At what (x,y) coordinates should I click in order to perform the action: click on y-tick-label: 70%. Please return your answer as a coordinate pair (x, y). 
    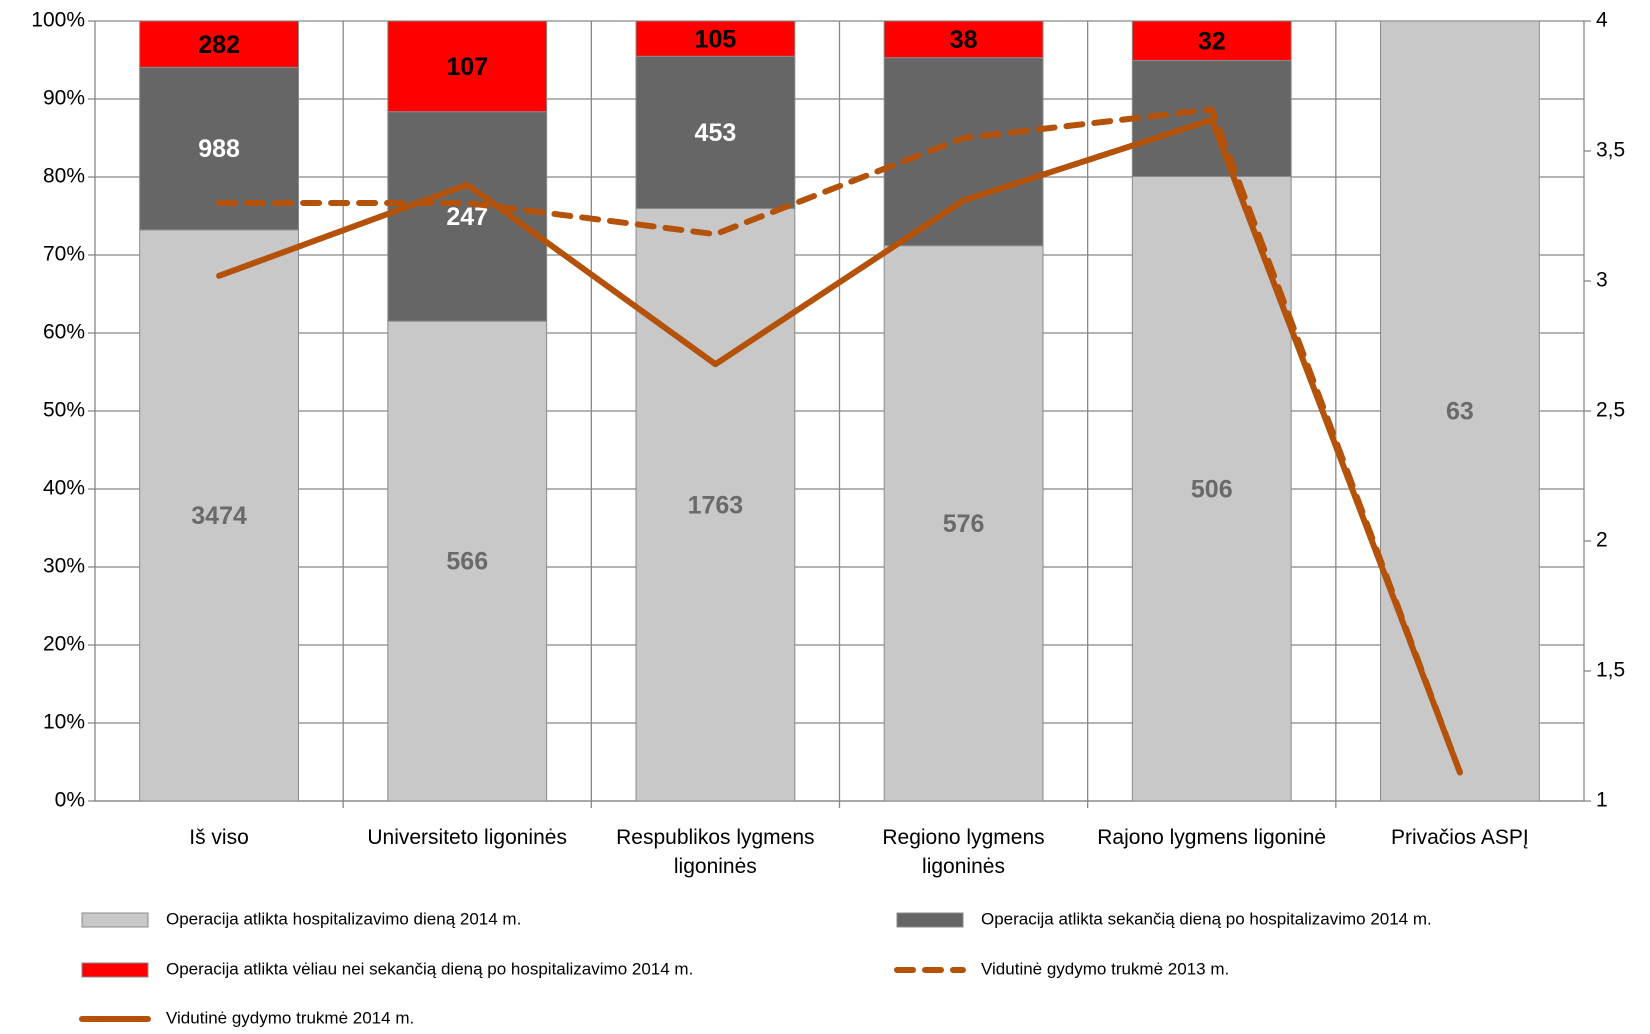
    Looking at the image, I should click on (64, 254).